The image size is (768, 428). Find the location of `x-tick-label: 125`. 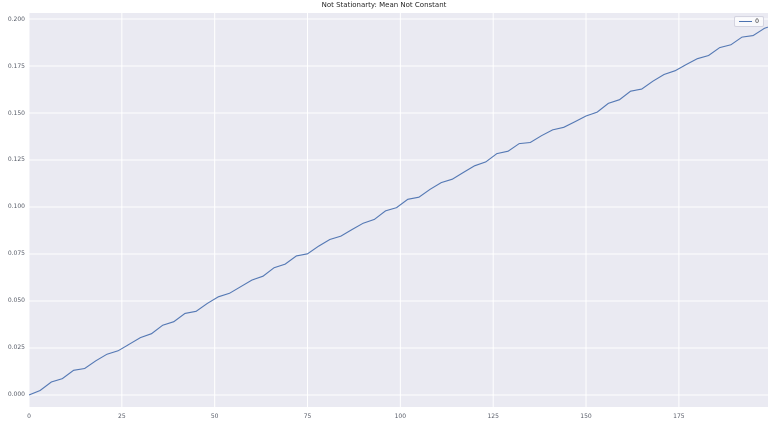

x-tick-label: 125 is located at coordinates (493, 416).